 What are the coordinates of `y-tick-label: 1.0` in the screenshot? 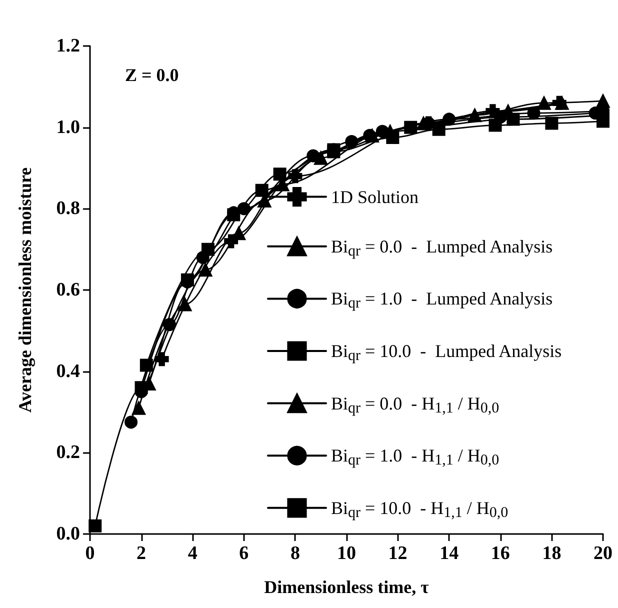 It's located at (68, 127).